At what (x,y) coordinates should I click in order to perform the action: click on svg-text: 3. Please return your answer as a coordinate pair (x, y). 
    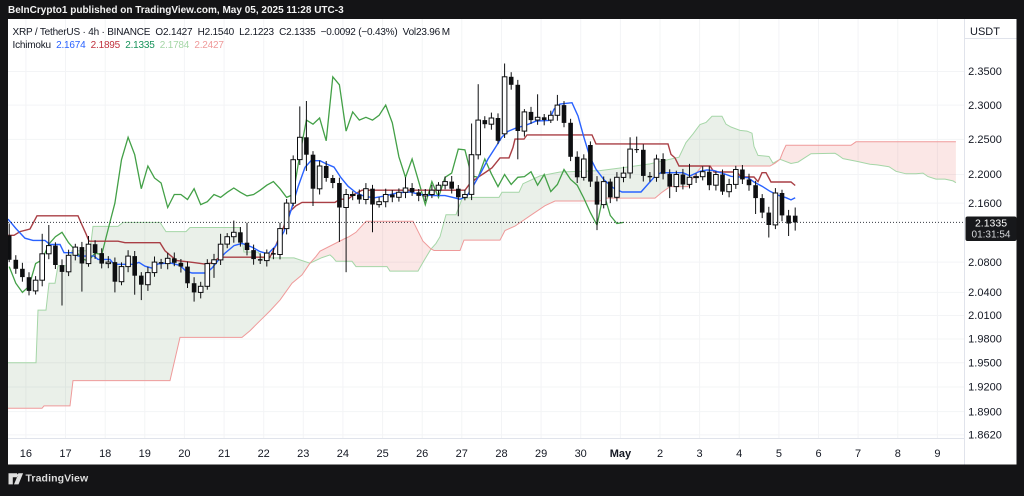
    Looking at the image, I should click on (700, 454).